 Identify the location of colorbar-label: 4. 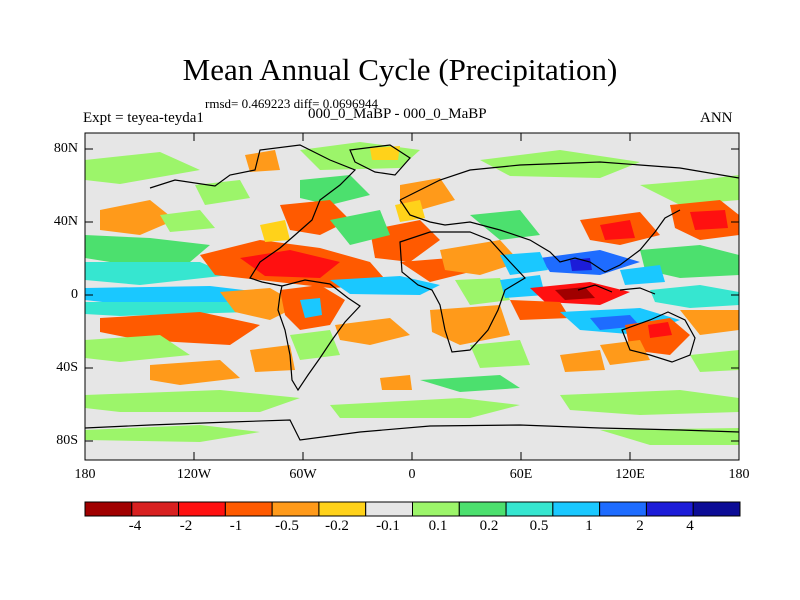
(690, 526).